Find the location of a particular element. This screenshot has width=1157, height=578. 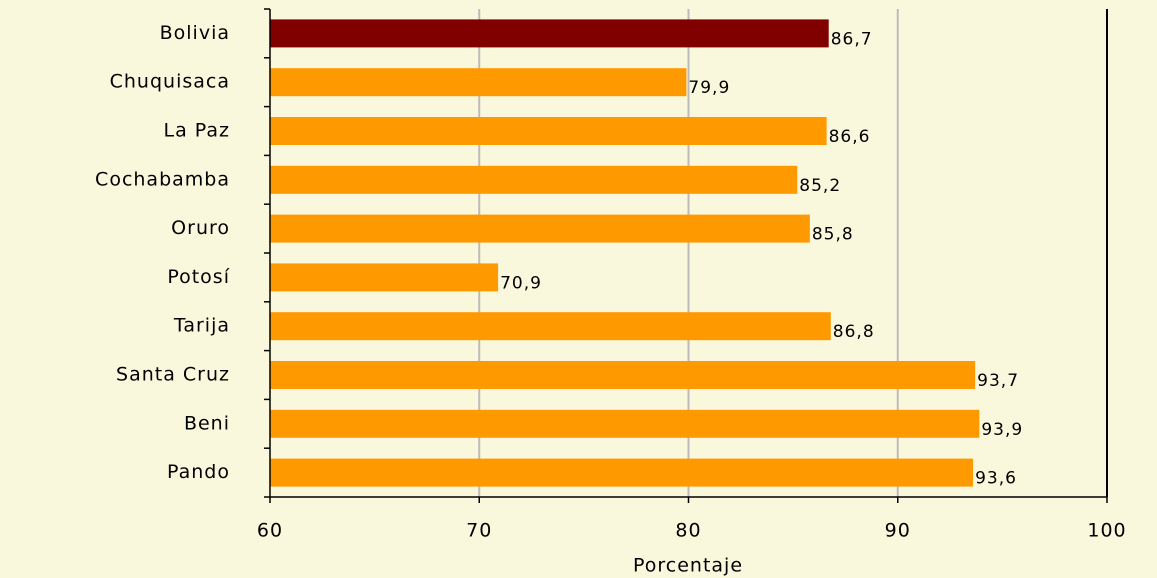

value-label: 85,8 is located at coordinates (833, 235).